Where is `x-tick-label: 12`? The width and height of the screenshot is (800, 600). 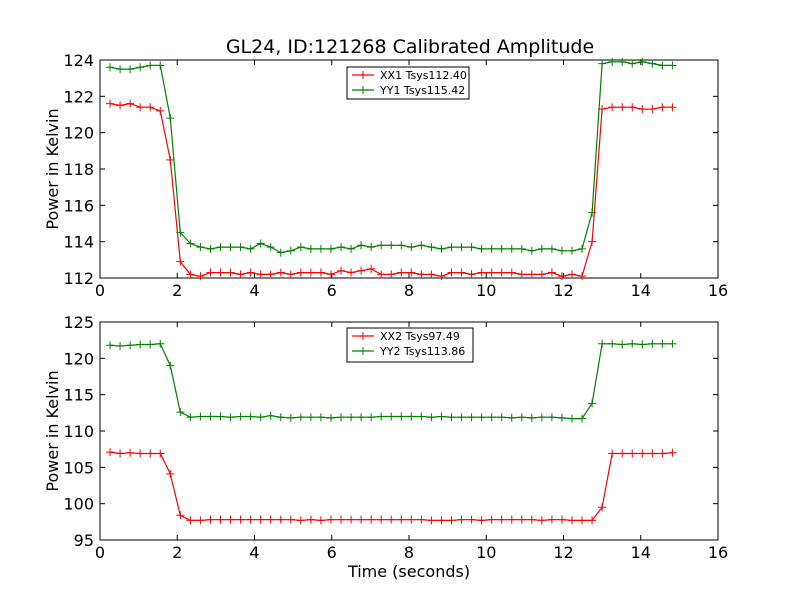 x-tick-label: 12 is located at coordinates (563, 552).